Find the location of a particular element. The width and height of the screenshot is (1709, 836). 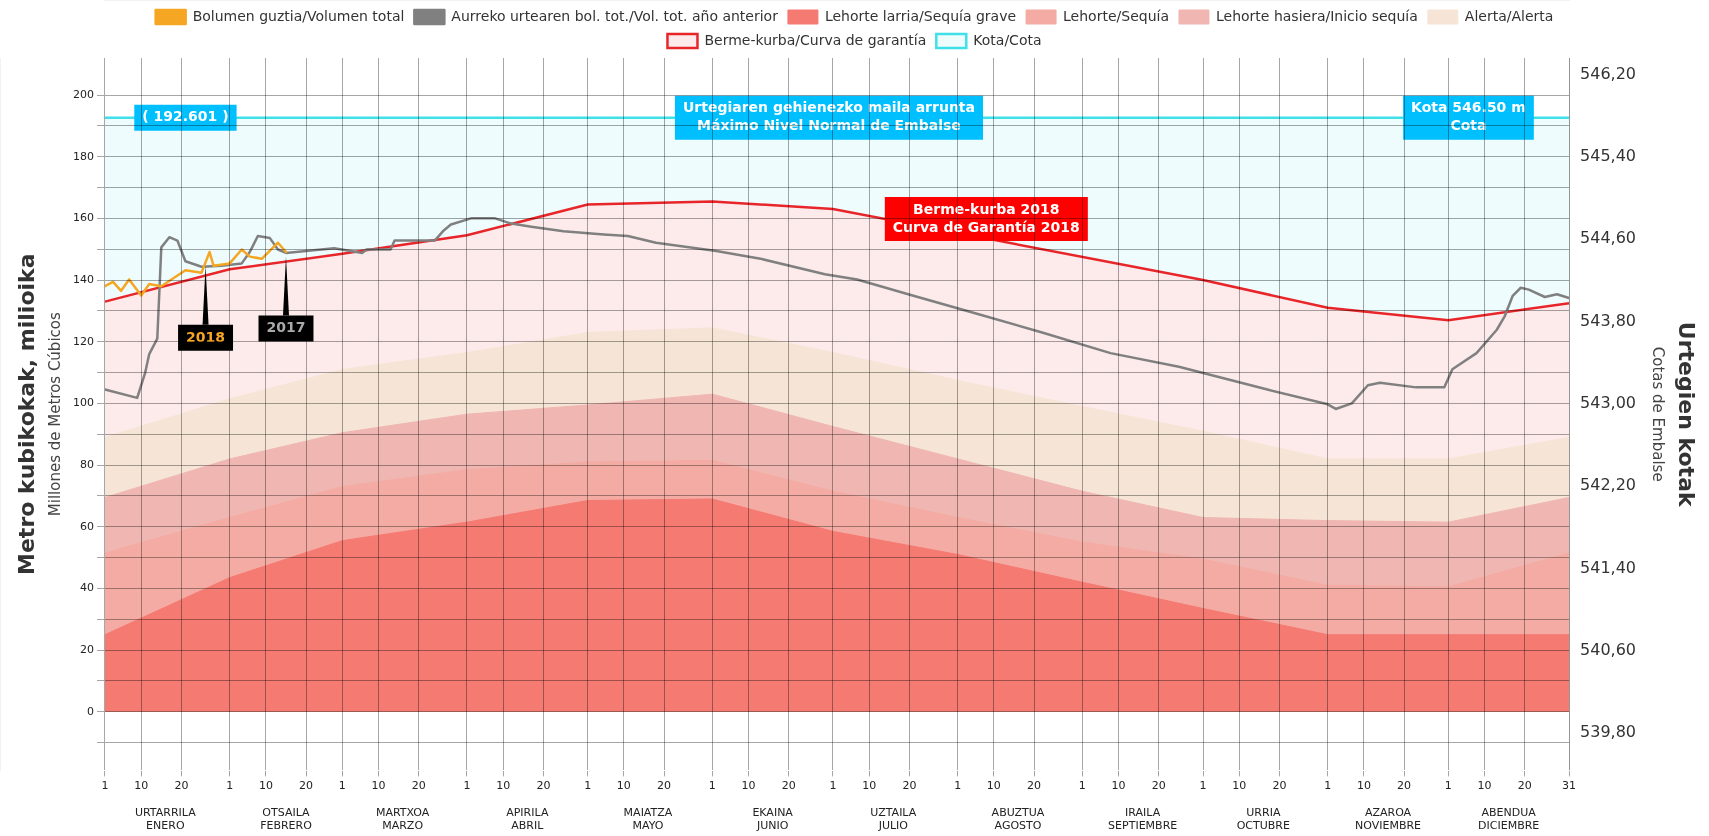

y-tick-label: 60 is located at coordinates (87, 526).